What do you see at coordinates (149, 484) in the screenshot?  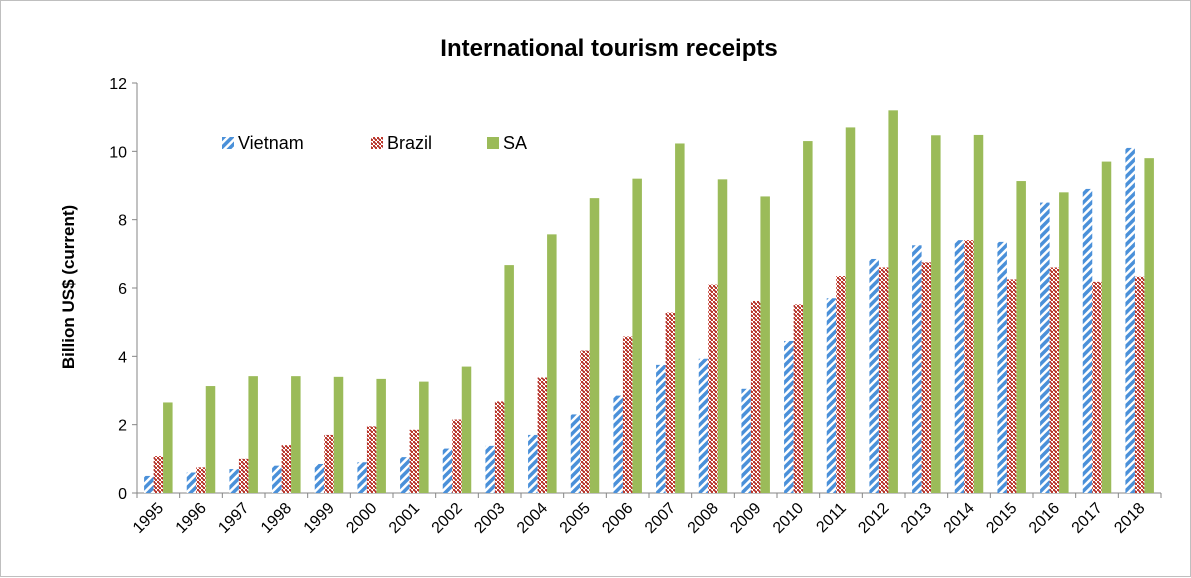 I see `bar-vietnam-1995` at bounding box center [149, 484].